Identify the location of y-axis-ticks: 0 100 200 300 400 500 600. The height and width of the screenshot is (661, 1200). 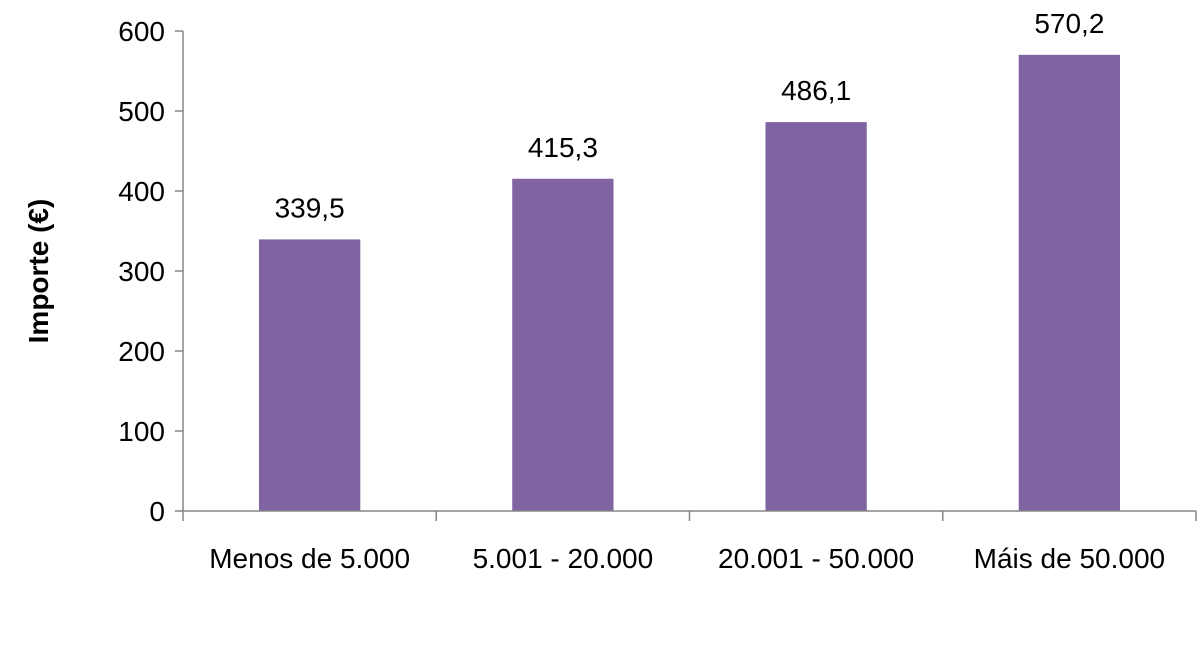
(150, 271).